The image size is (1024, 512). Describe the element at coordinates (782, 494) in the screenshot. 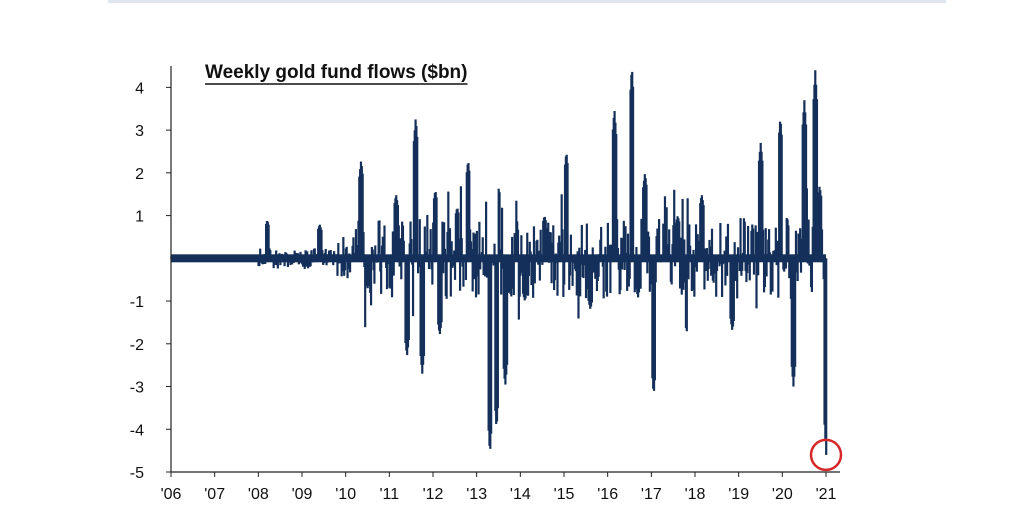

I see `x-tick-label: '20` at that location.